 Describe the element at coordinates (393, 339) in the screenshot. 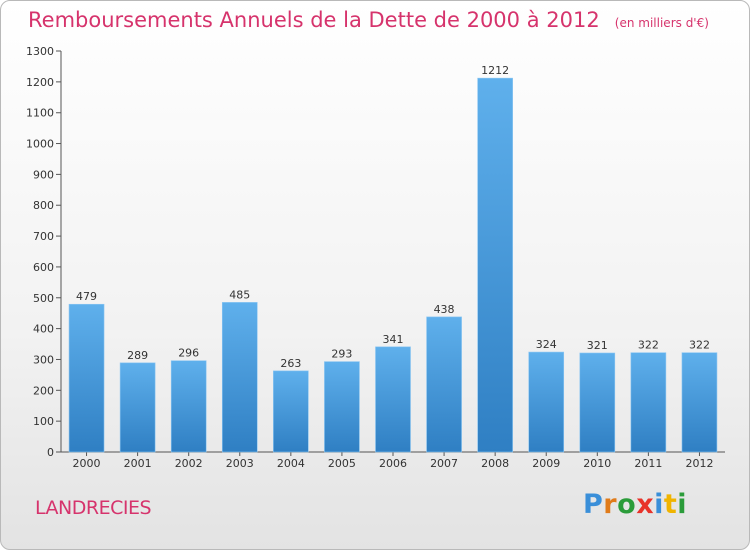

I see `bar-value-label: 341` at that location.